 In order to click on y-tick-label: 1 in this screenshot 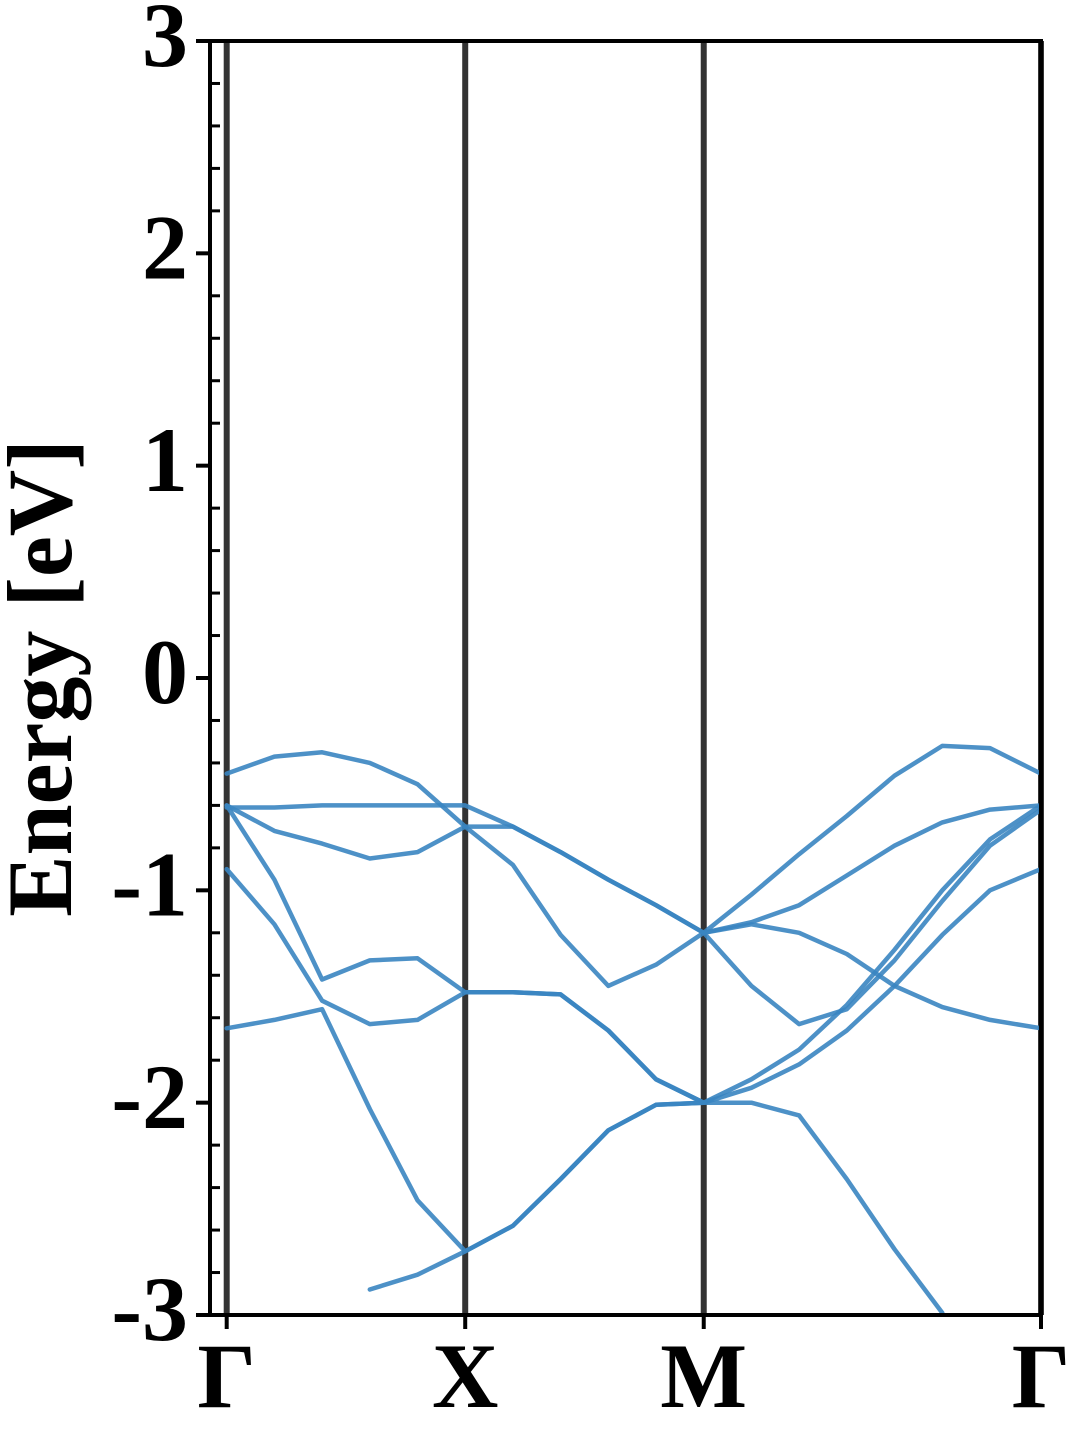, I will do `click(165, 460)`.